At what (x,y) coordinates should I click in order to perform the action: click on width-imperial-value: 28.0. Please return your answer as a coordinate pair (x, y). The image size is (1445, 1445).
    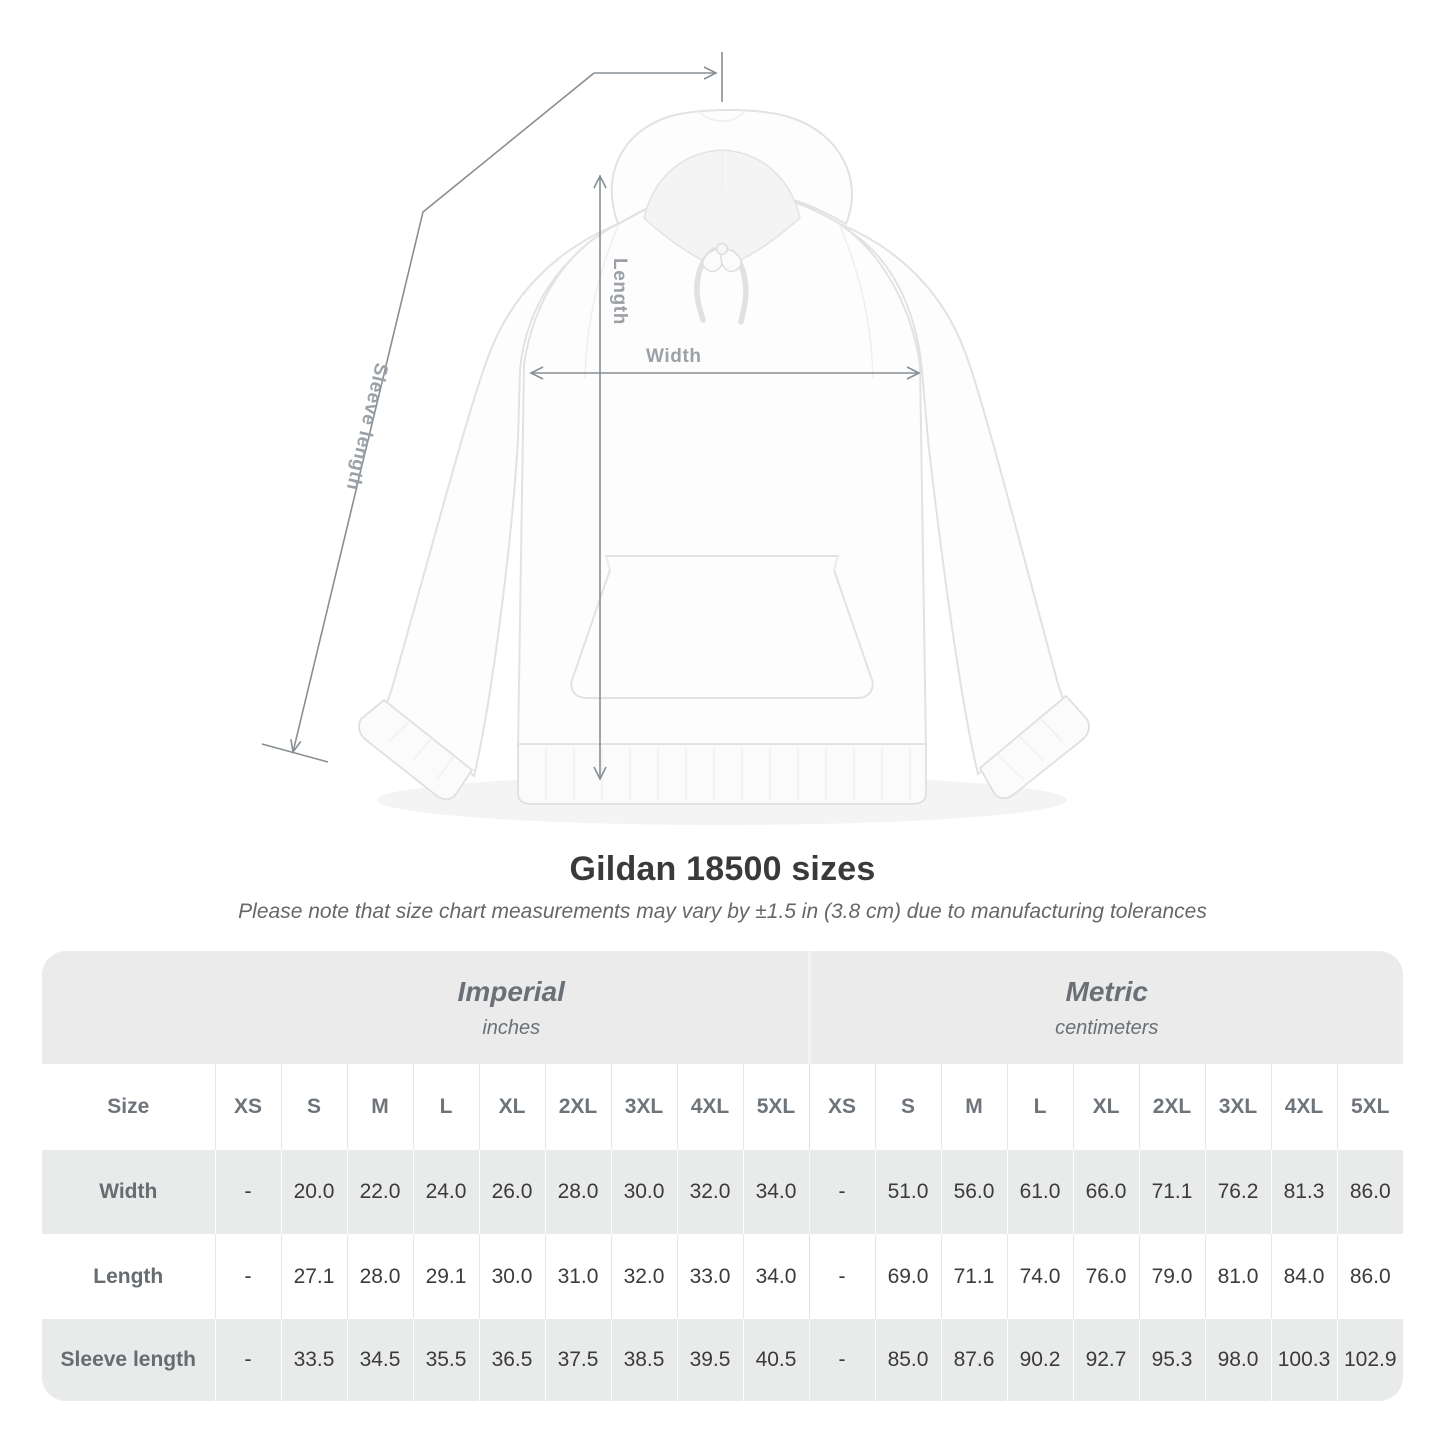
    Looking at the image, I should click on (577, 1192).